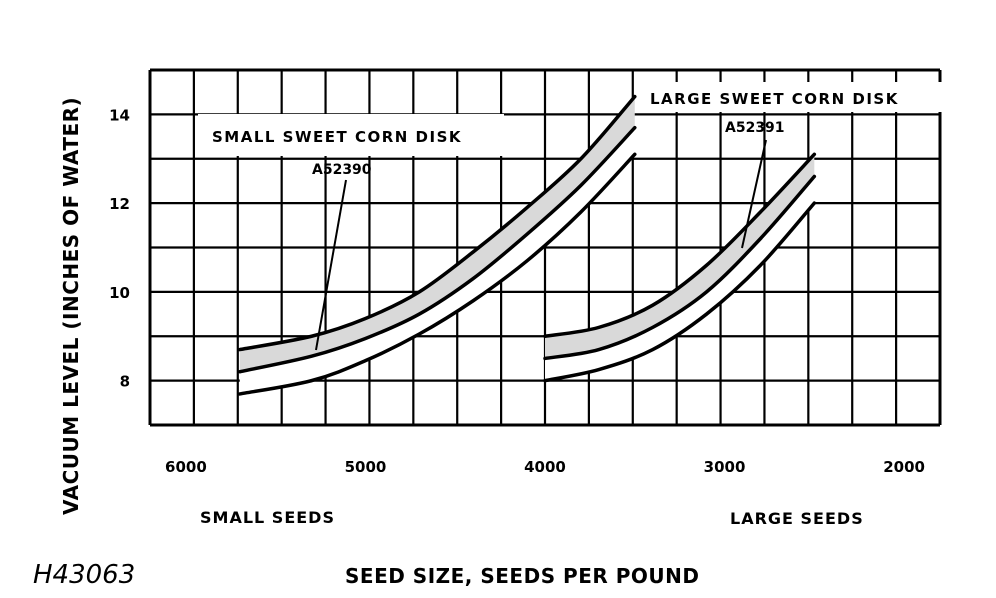 The image size is (996, 598). I want to click on large-disk-band-lower, so click(680, 278).